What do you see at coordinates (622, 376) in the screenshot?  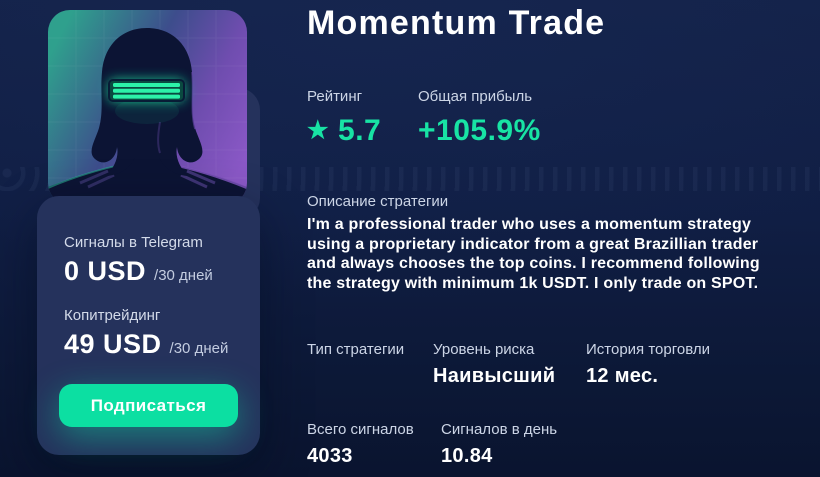 I see `stat-value: 12 мес.` at bounding box center [622, 376].